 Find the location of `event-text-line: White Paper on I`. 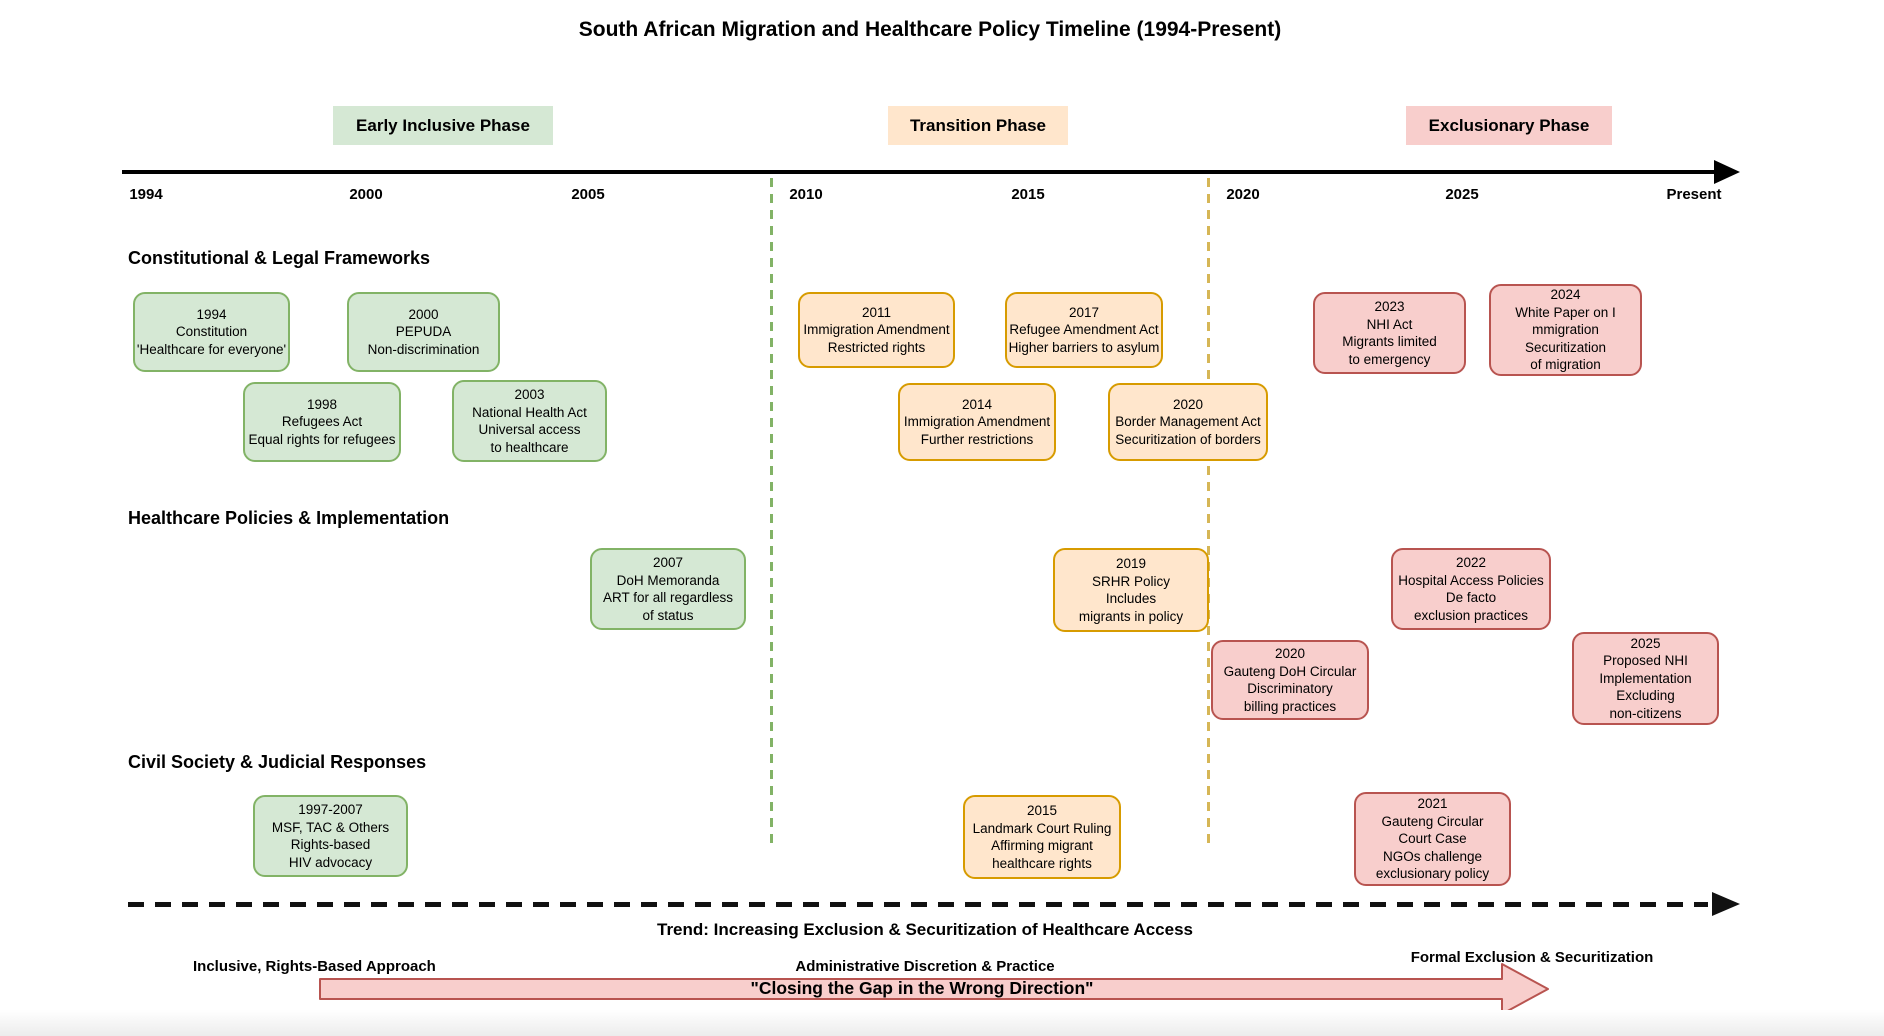

event-text-line: White Paper on I is located at coordinates (1565, 312).